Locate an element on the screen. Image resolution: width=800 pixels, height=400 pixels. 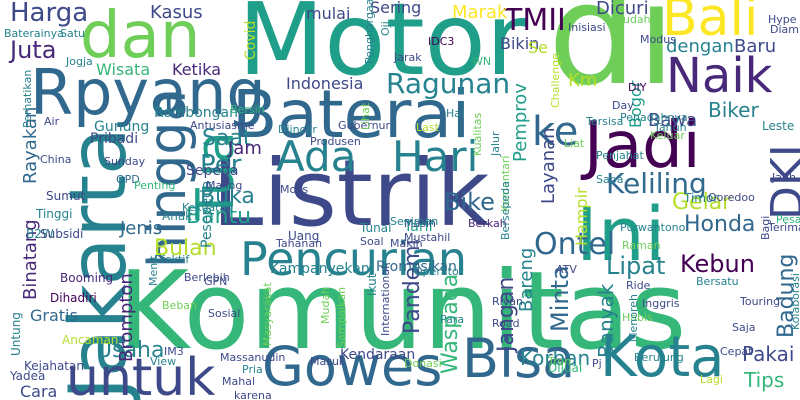
word-diincar: Diincar is located at coordinates (297, 129).